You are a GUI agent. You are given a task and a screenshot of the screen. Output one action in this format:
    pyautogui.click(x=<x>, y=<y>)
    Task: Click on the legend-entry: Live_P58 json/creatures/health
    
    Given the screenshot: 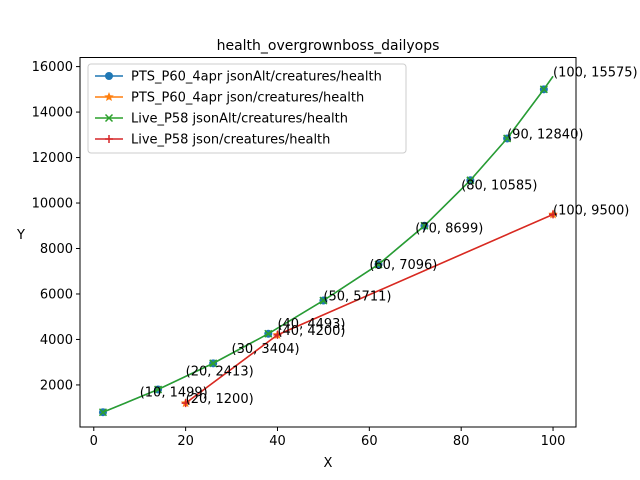 What is the action you would take?
    pyautogui.click(x=212, y=140)
    